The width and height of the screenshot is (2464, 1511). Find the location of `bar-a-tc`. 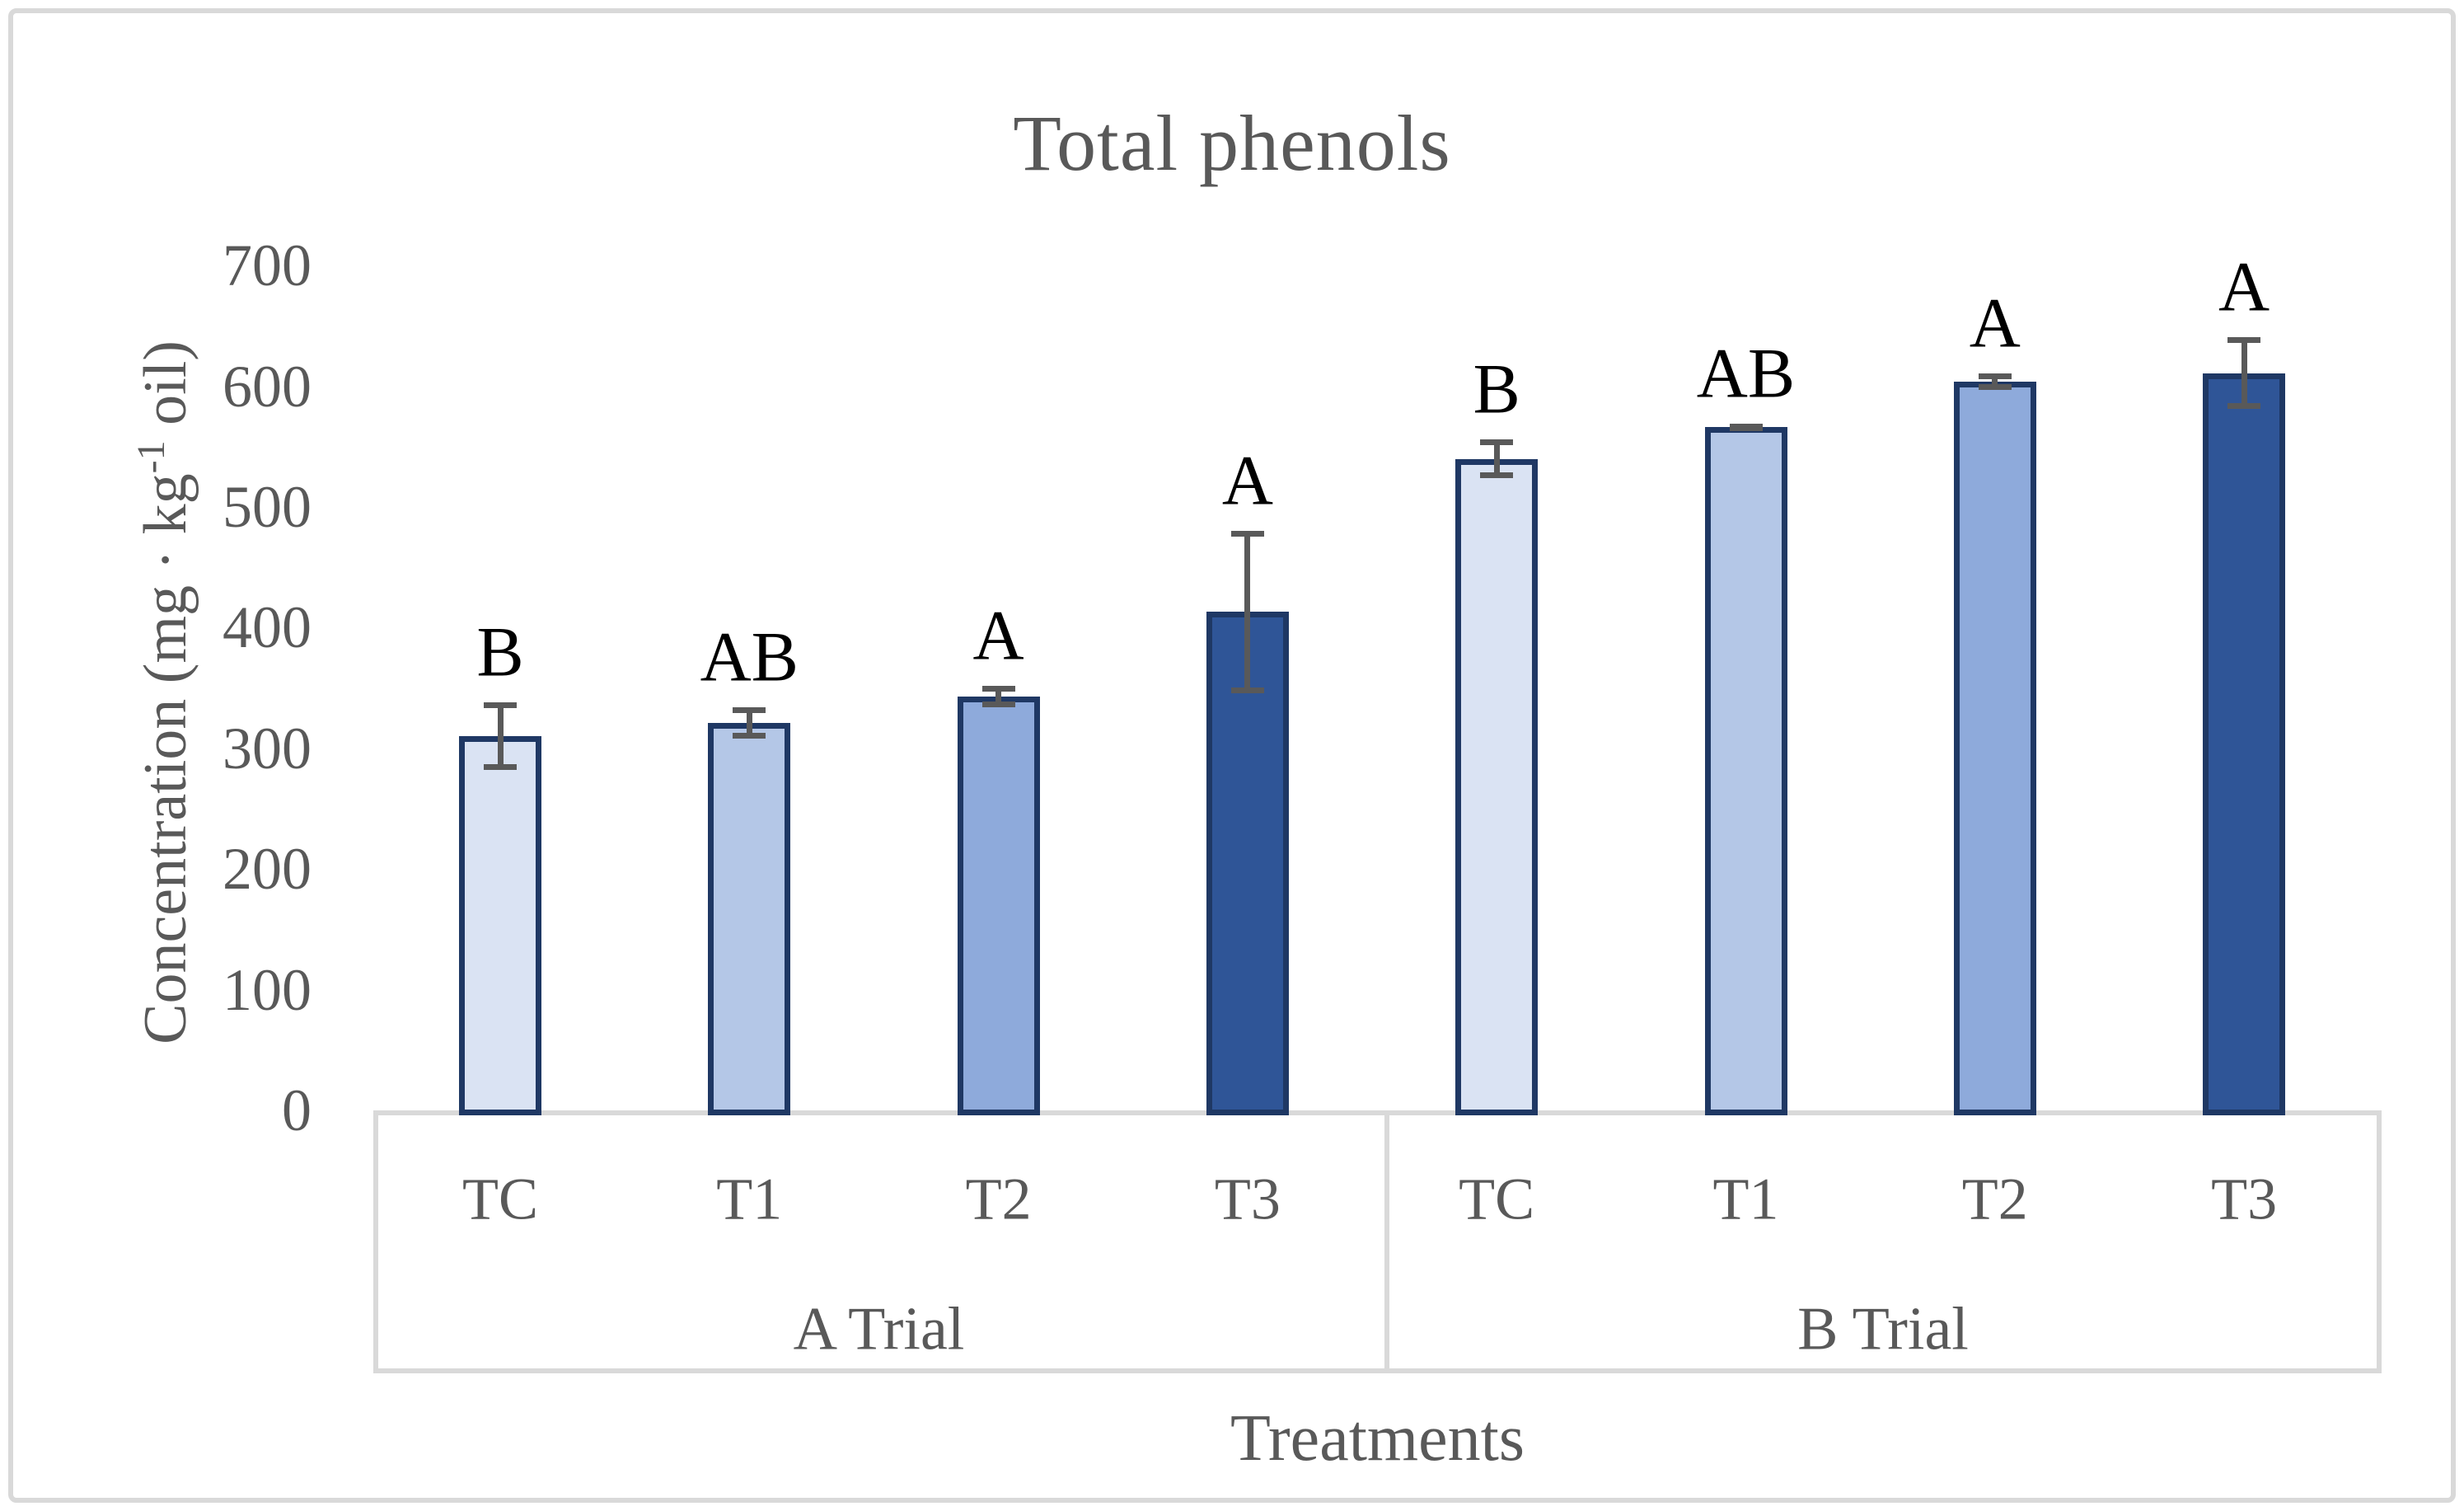

bar-a-tc is located at coordinates (500, 926).